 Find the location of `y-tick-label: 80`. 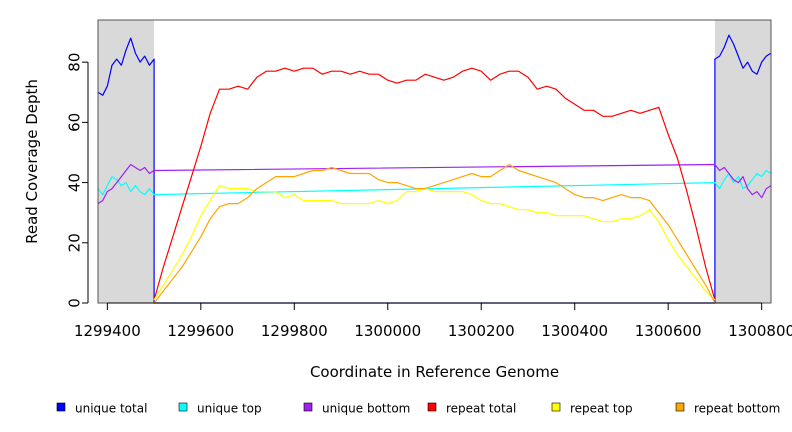

y-tick-label: 80 is located at coordinates (74, 62).